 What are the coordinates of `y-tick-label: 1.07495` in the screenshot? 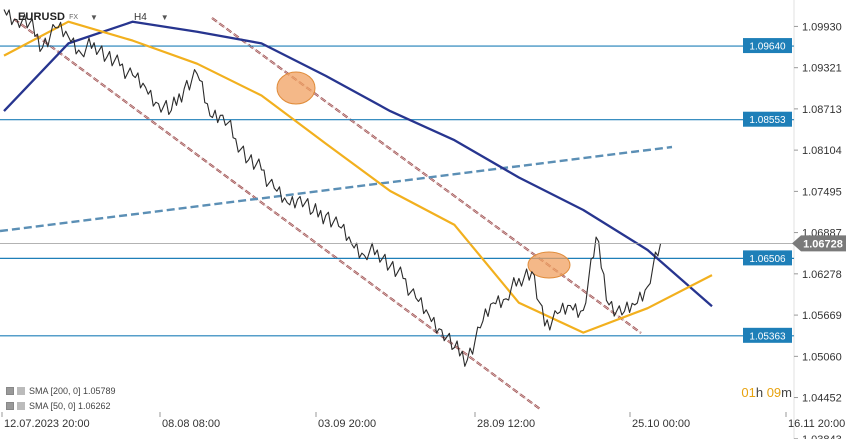 It's located at (822, 192).